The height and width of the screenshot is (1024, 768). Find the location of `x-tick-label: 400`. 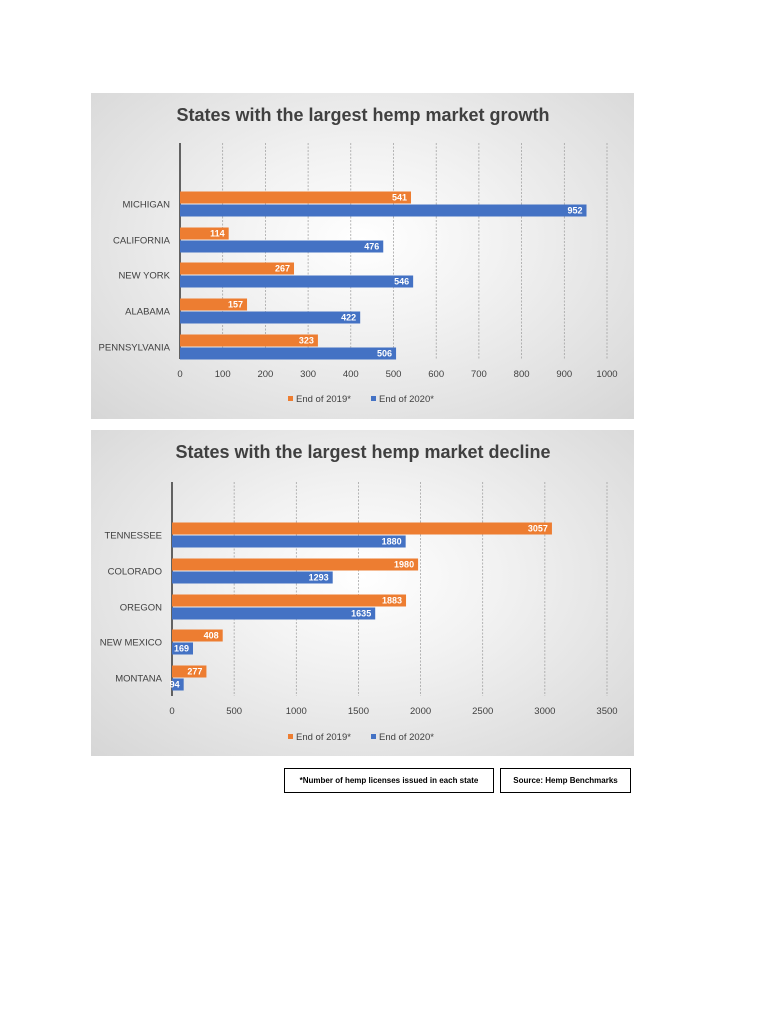

x-tick-label: 400 is located at coordinates (351, 374).